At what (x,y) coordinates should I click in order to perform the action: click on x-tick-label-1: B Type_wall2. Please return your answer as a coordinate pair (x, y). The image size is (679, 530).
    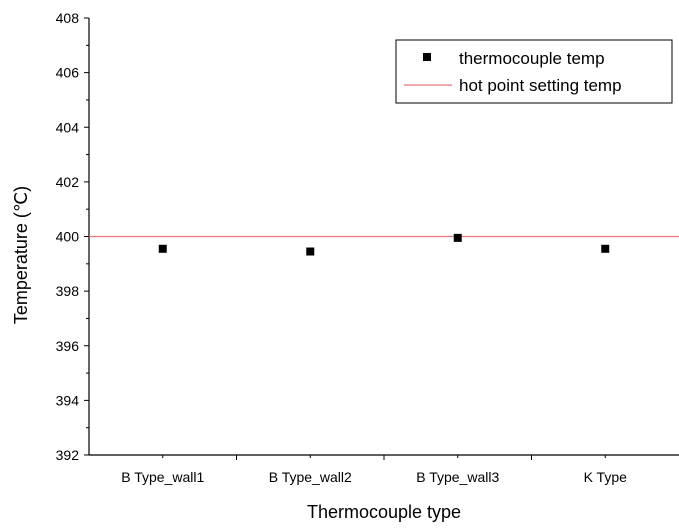
    Looking at the image, I should click on (310, 477).